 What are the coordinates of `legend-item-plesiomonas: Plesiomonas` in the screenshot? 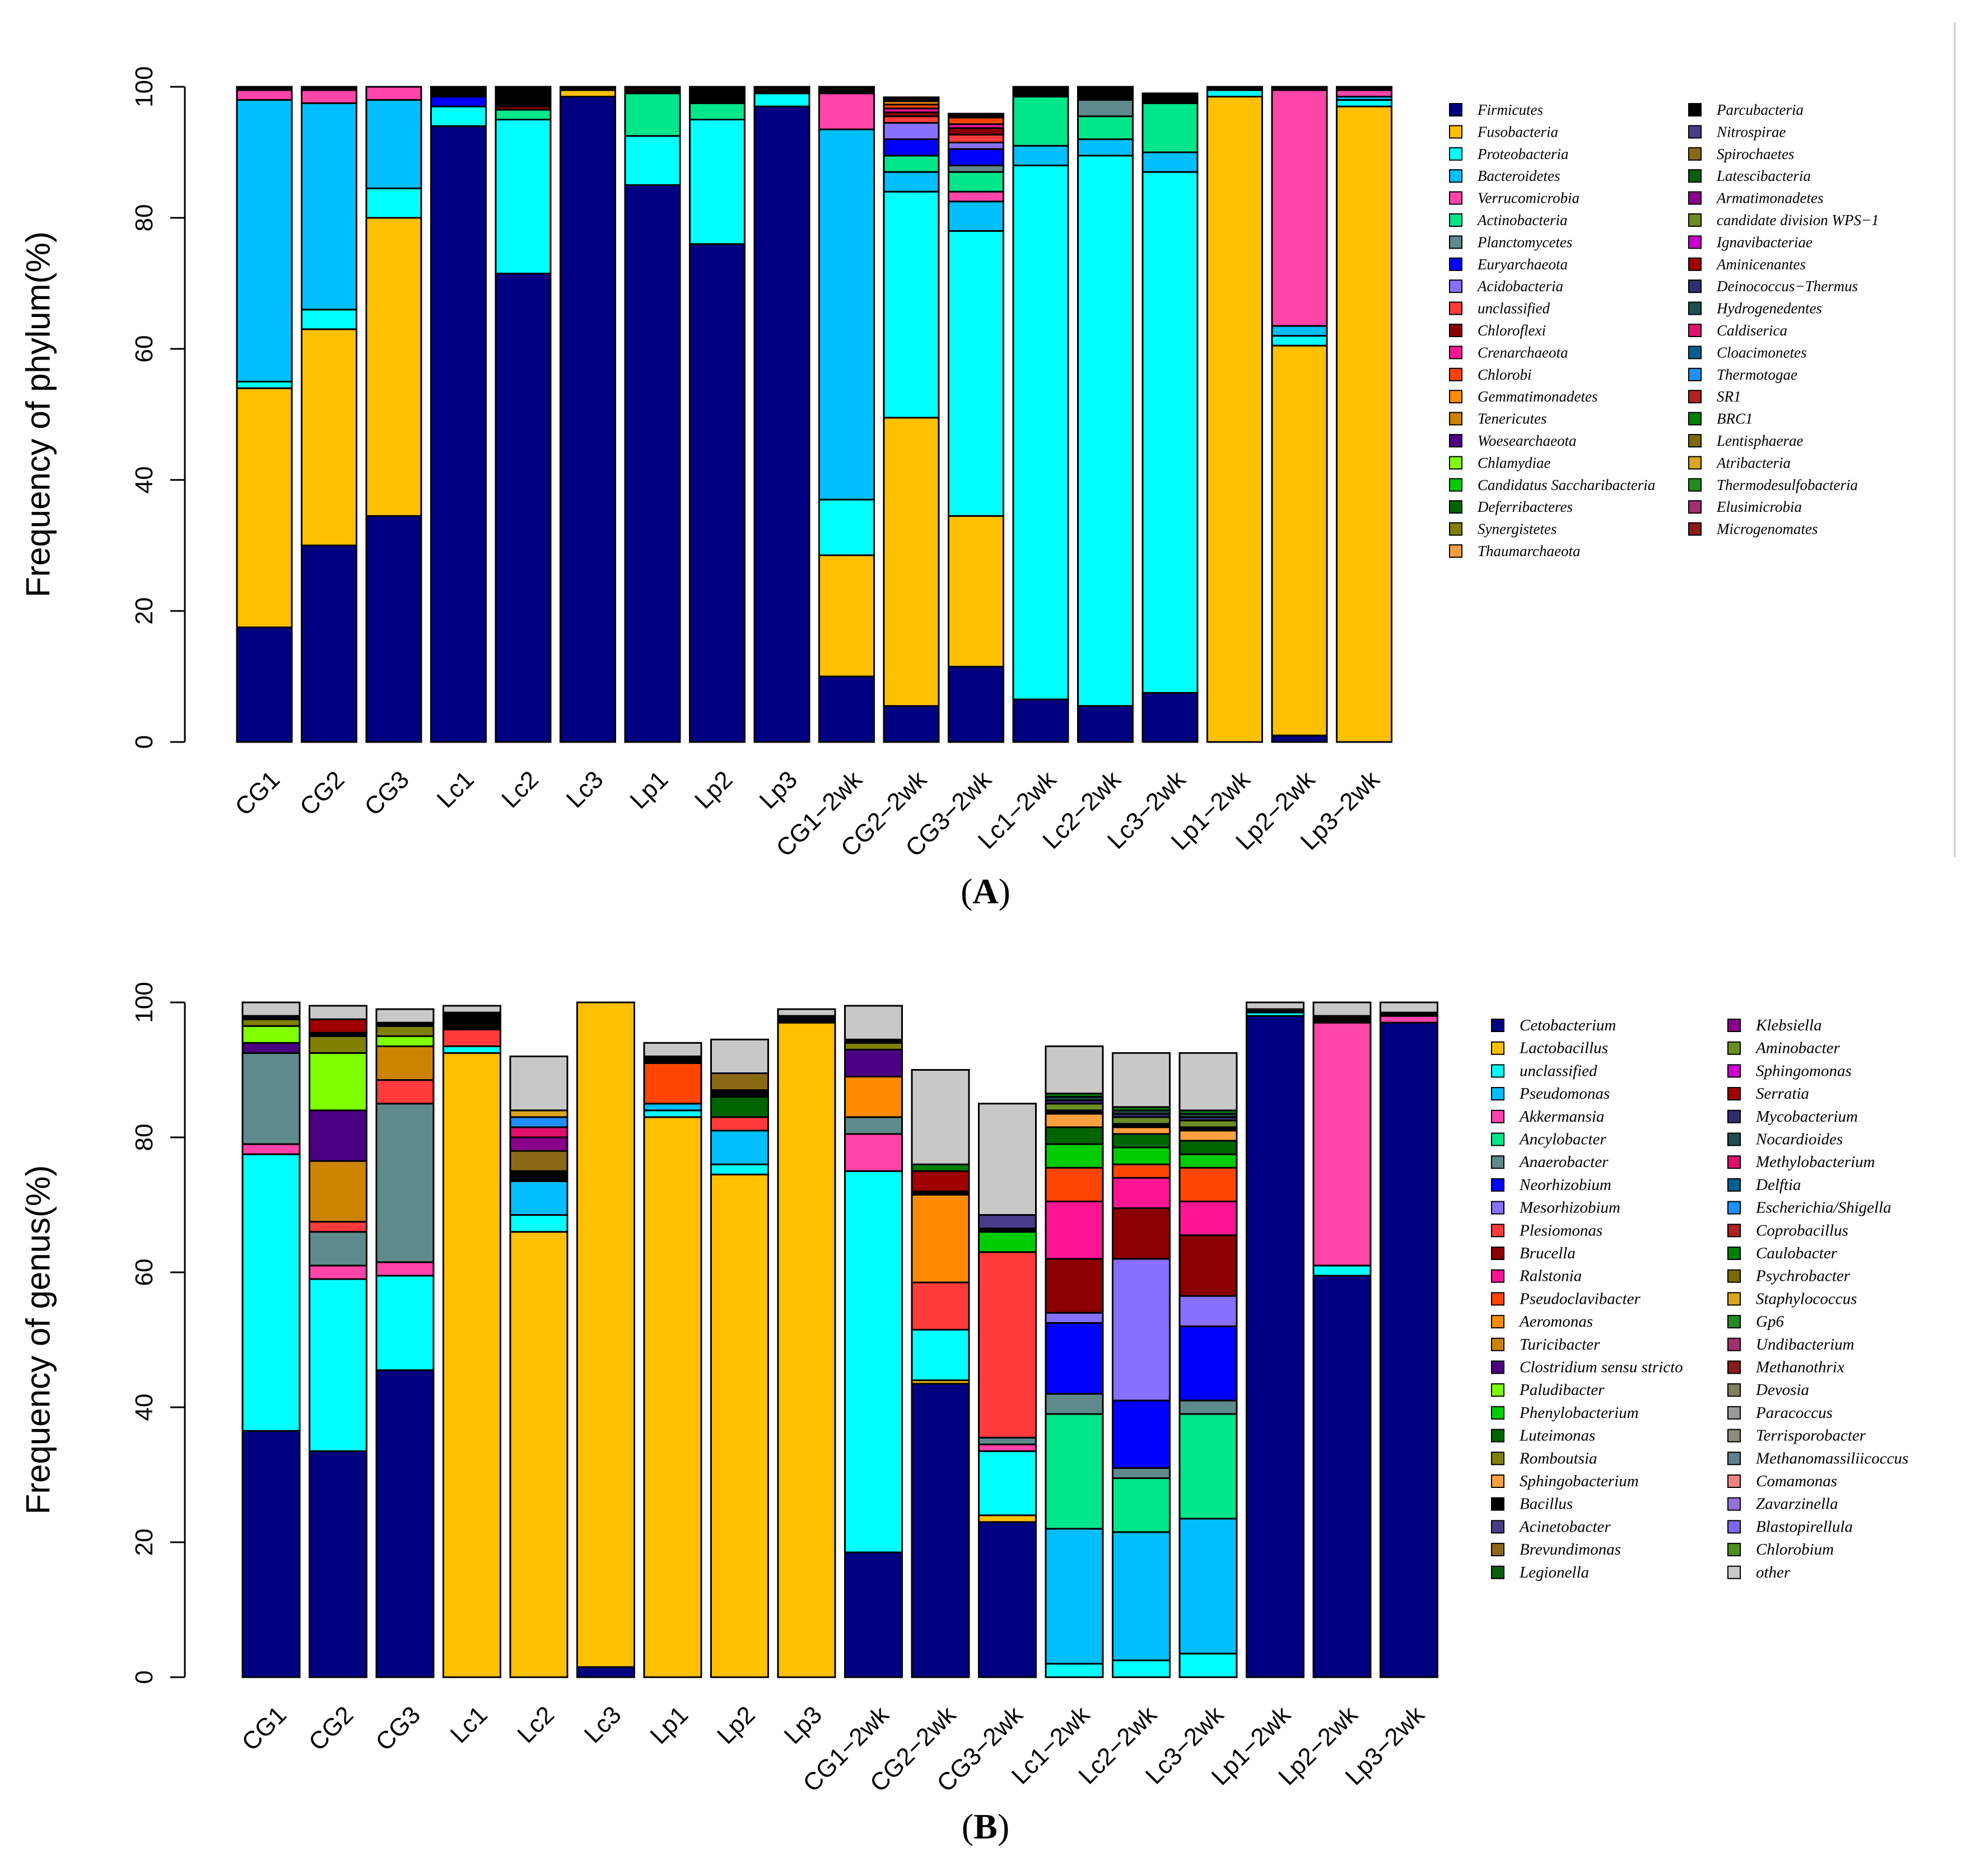 It's located at (1546, 1230).